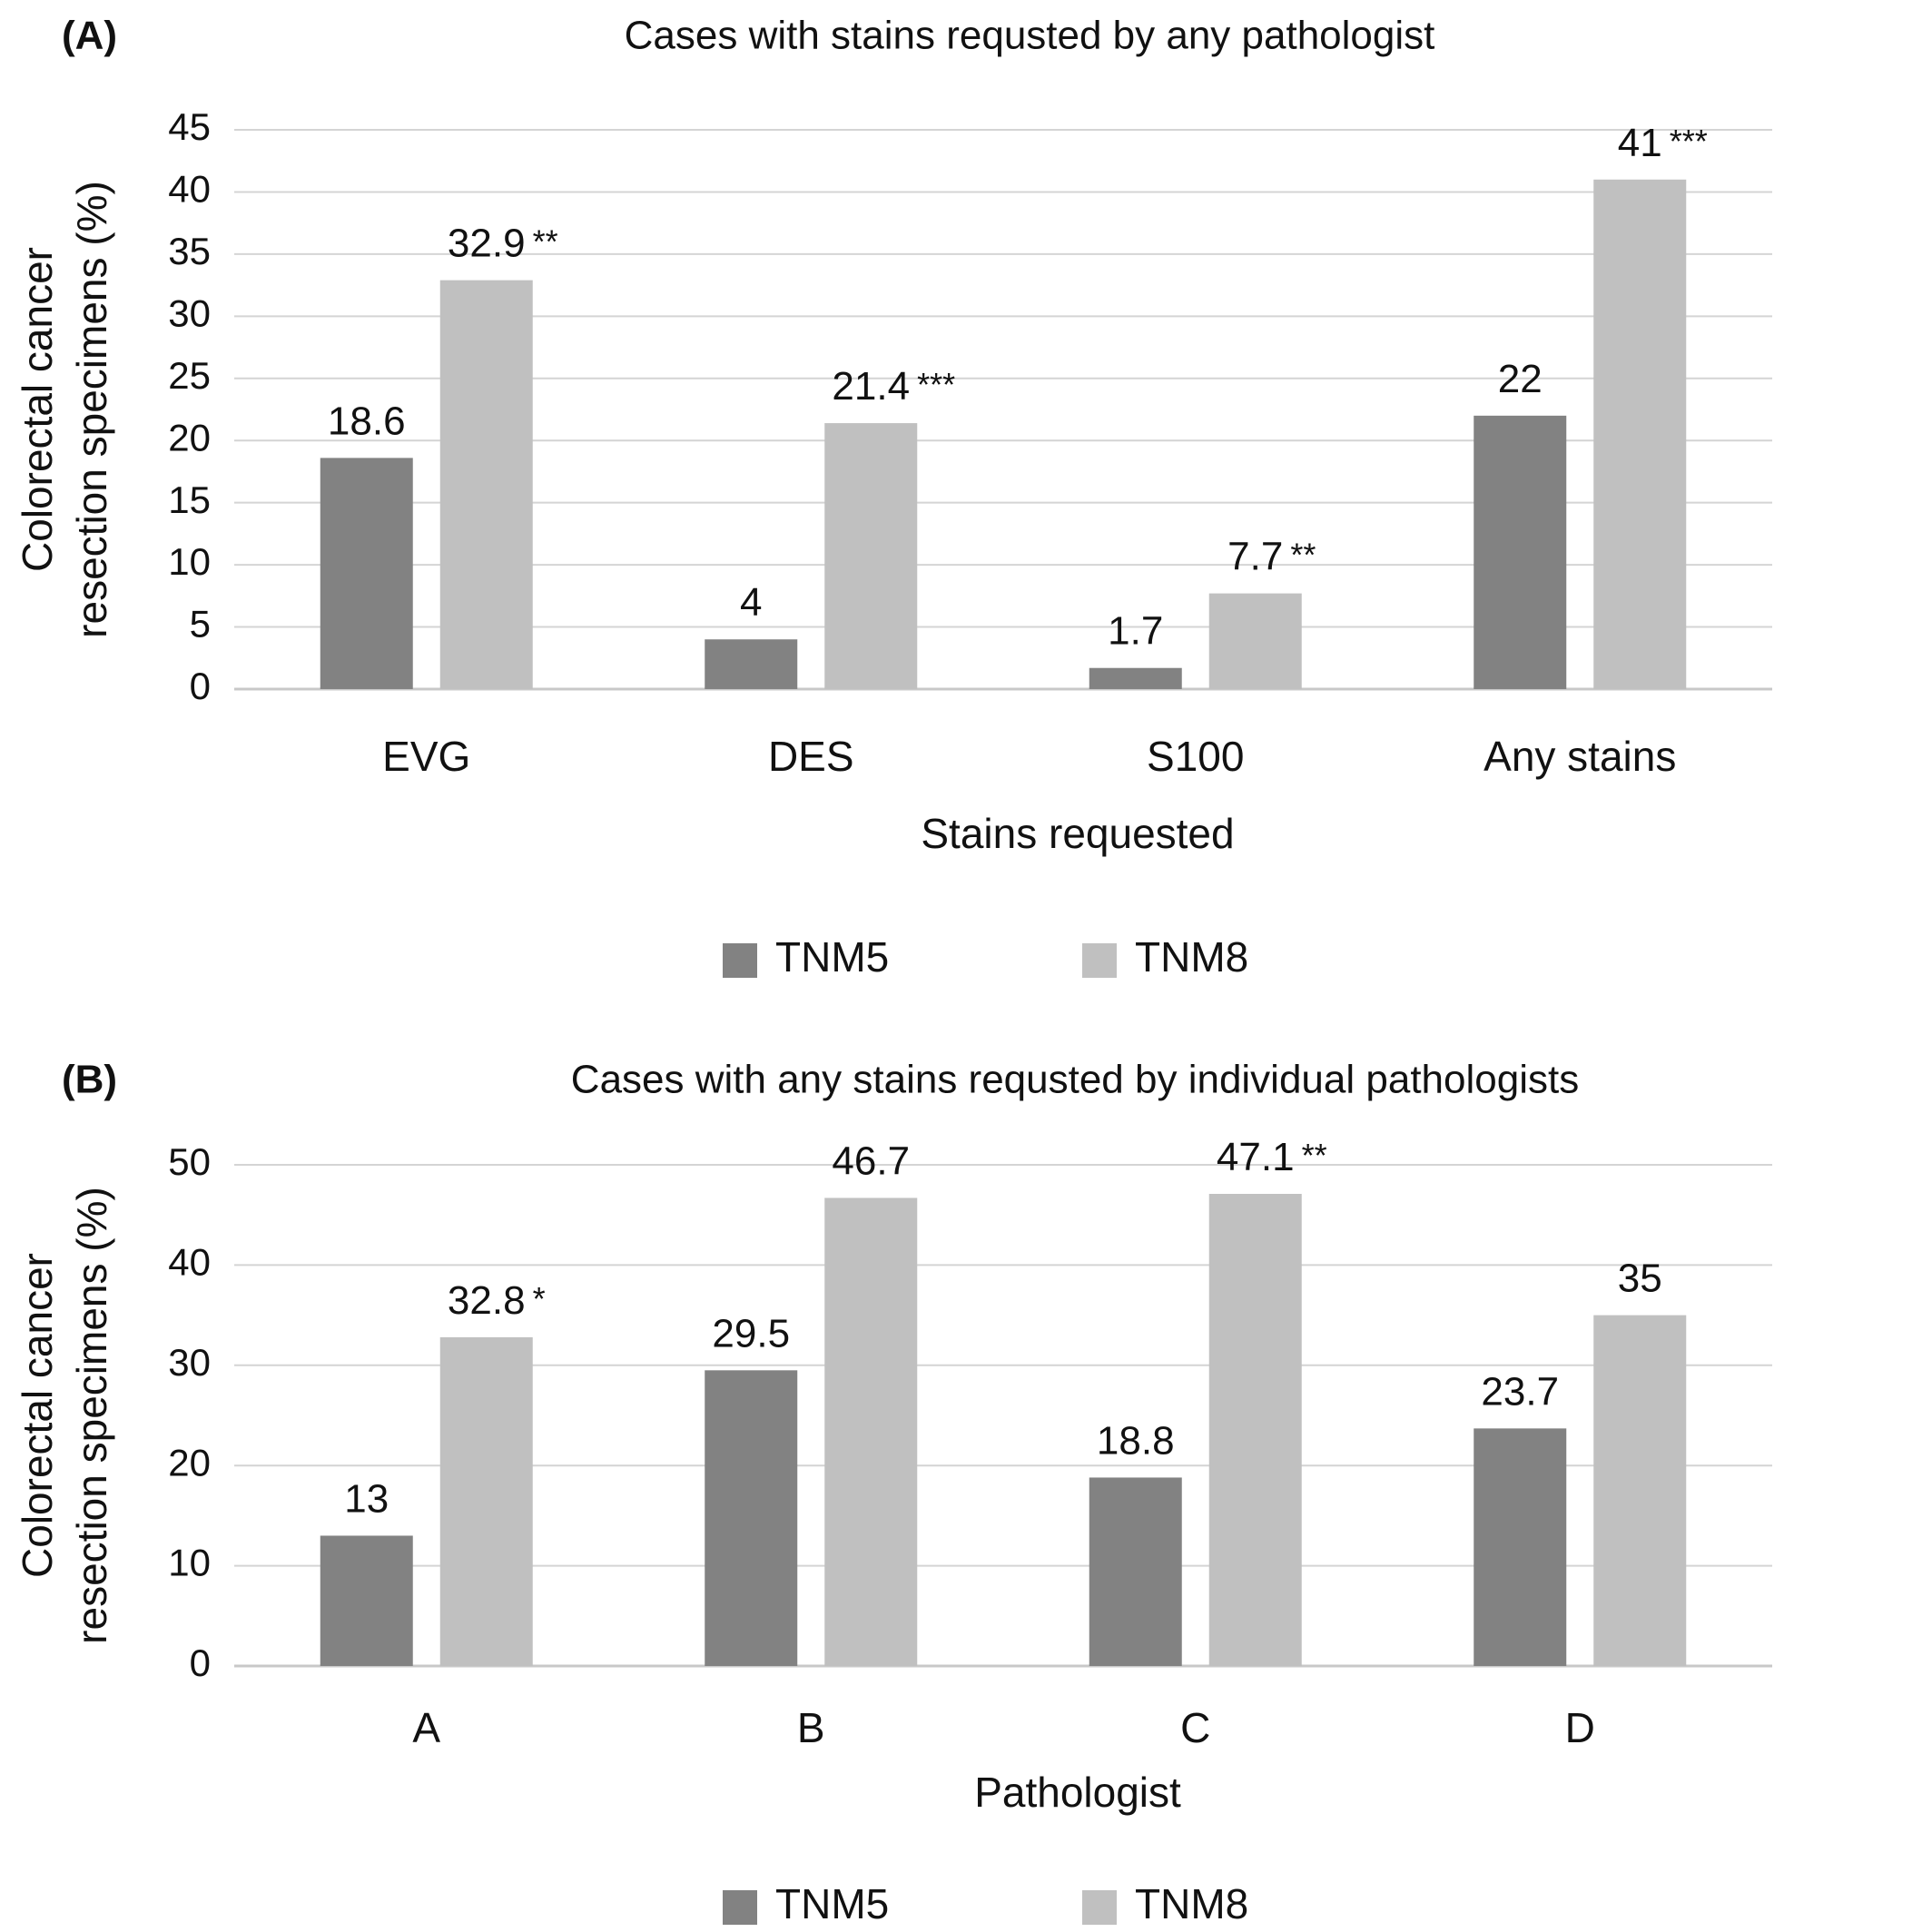 The width and height of the screenshot is (1932, 1932). What do you see at coordinates (1640, 143) in the screenshot?
I see `data-label: 41` at bounding box center [1640, 143].